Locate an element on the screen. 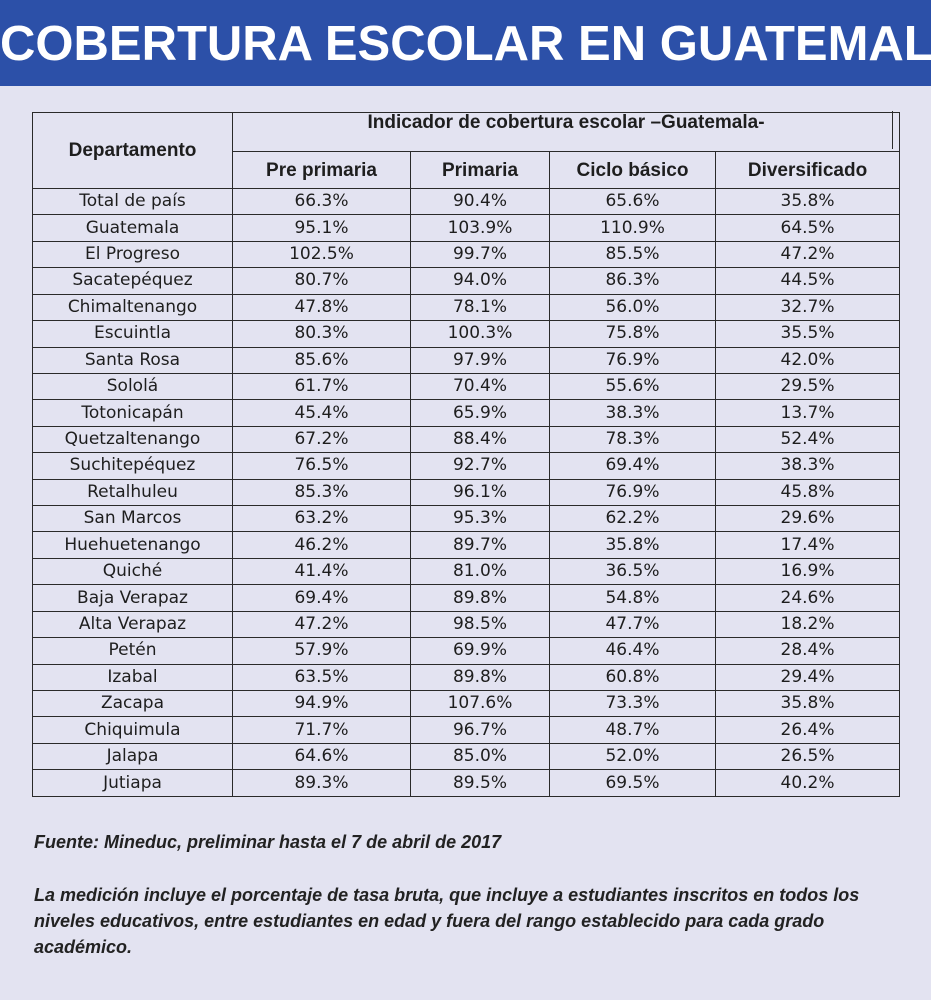 The width and height of the screenshot is (931, 1000). value-cell: 80.7% is located at coordinates (321, 281).